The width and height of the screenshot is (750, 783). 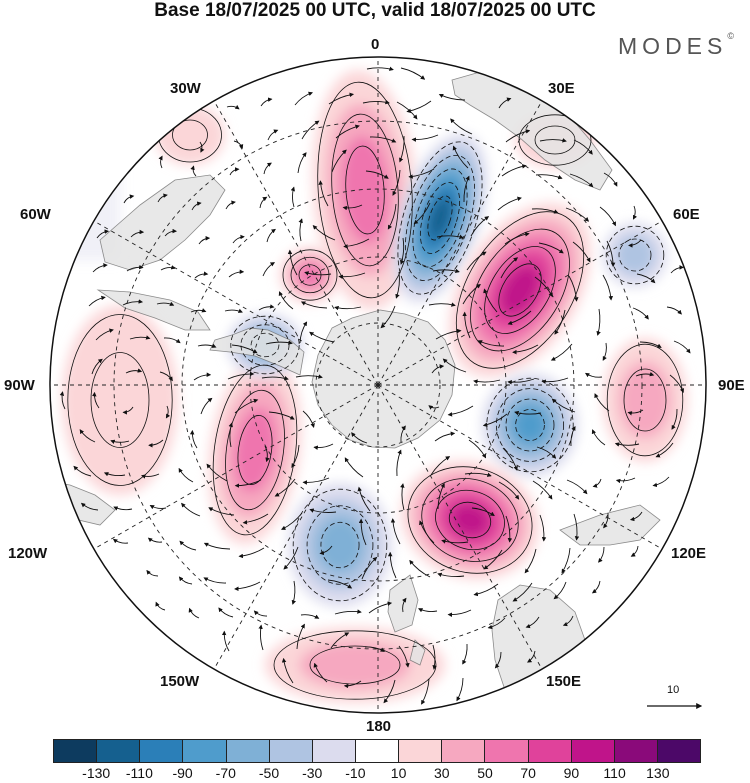 I want to click on lon-label-90w: 90W, so click(x=19, y=385).